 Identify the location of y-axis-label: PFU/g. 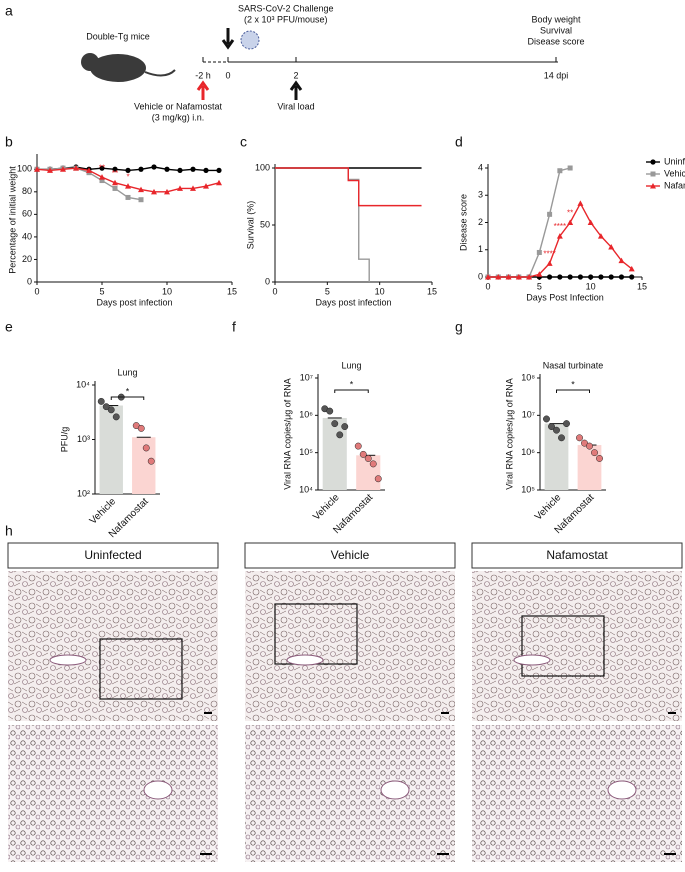
(64, 440).